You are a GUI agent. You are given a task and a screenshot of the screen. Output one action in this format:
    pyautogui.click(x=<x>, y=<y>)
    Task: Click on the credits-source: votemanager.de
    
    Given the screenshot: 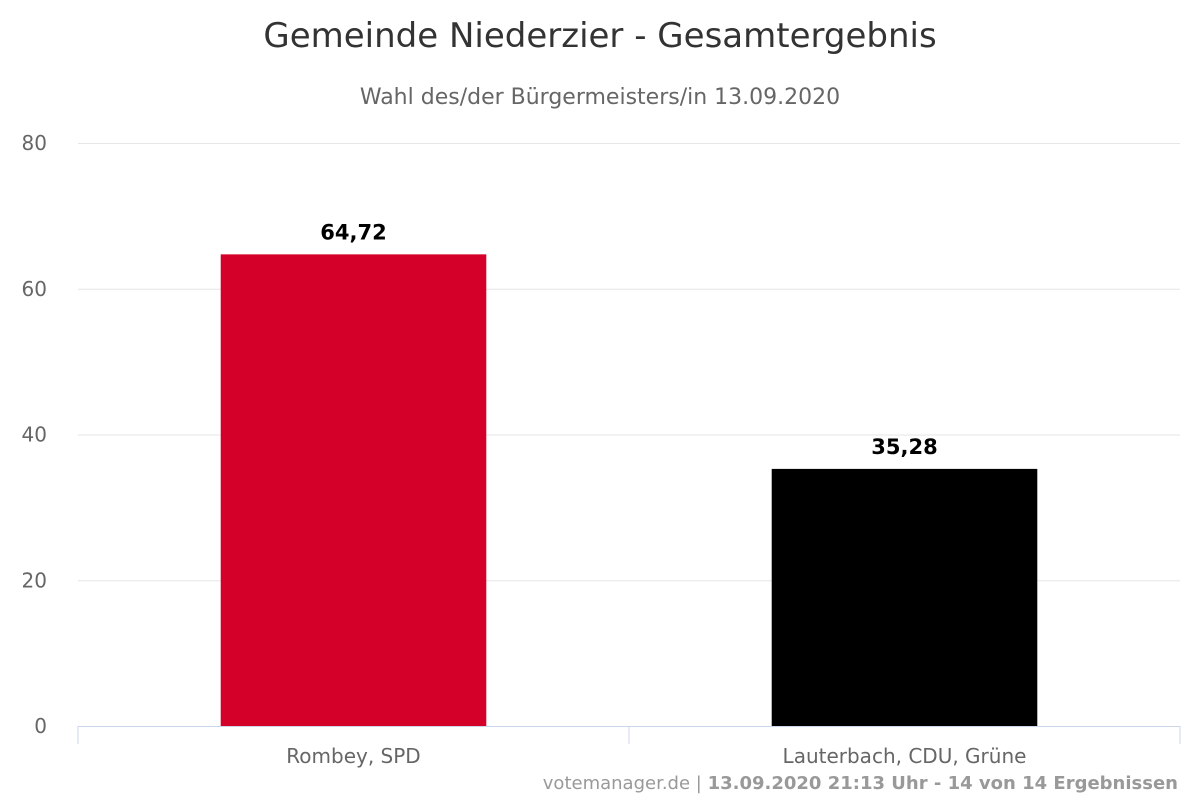 What is the action you would take?
    pyautogui.click(x=616, y=783)
    